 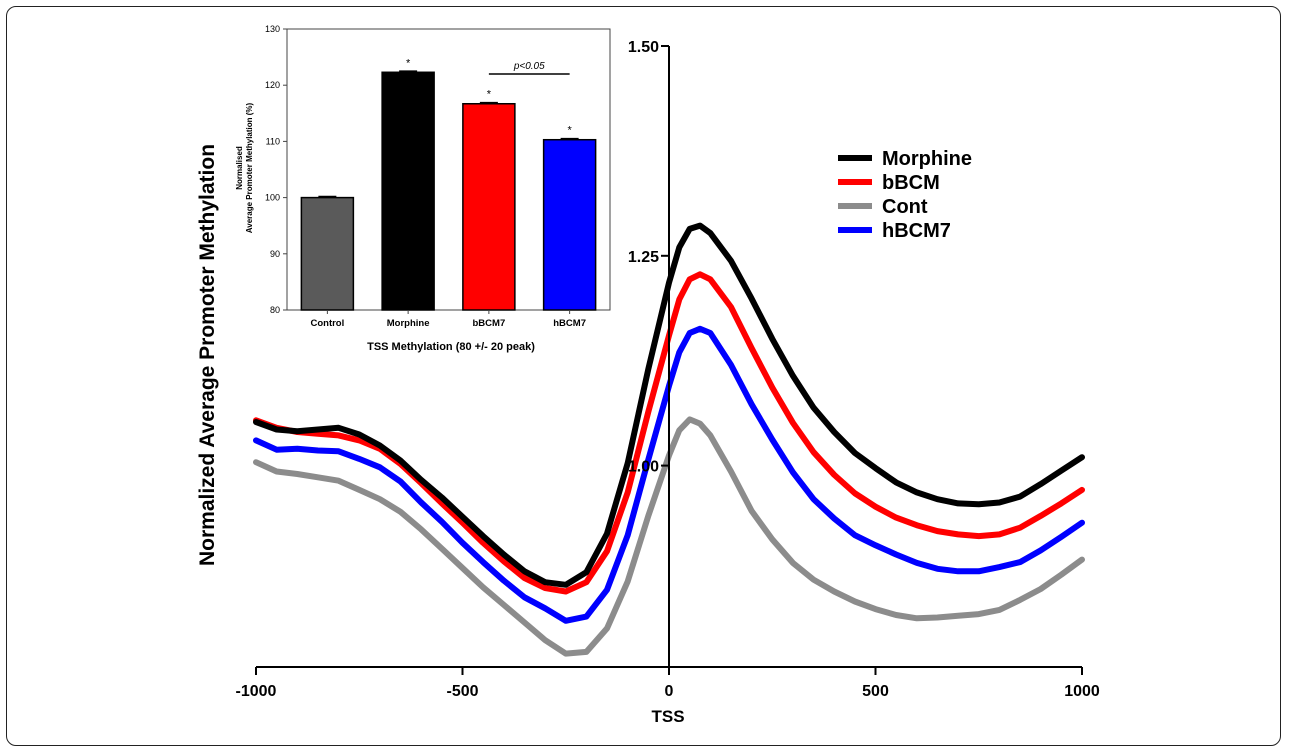 What do you see at coordinates (249, 167) in the screenshot?
I see `inset-y-title-line-2: Average Promoter Methylation (%)` at bounding box center [249, 167].